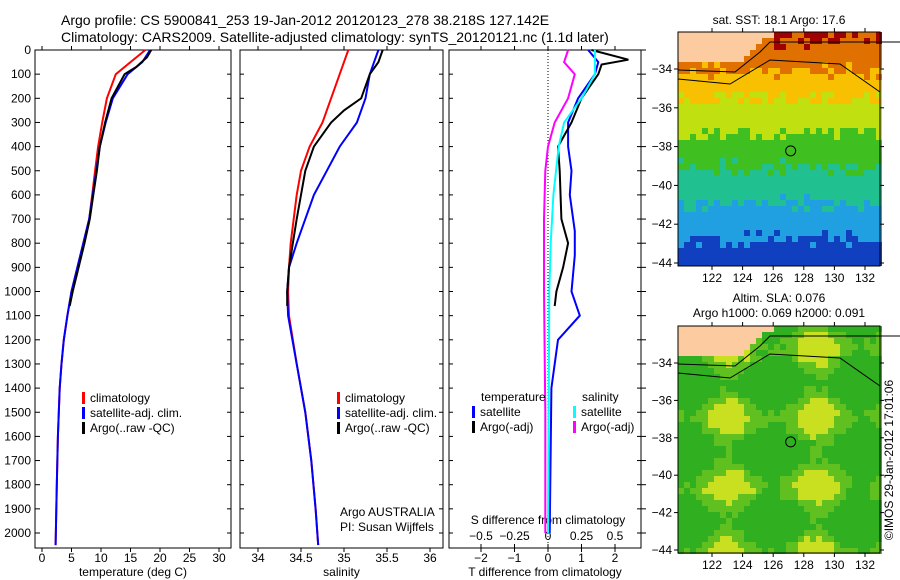  Describe the element at coordinates (780, 440) in the screenshot. I see `sla-map-cells` at that location.